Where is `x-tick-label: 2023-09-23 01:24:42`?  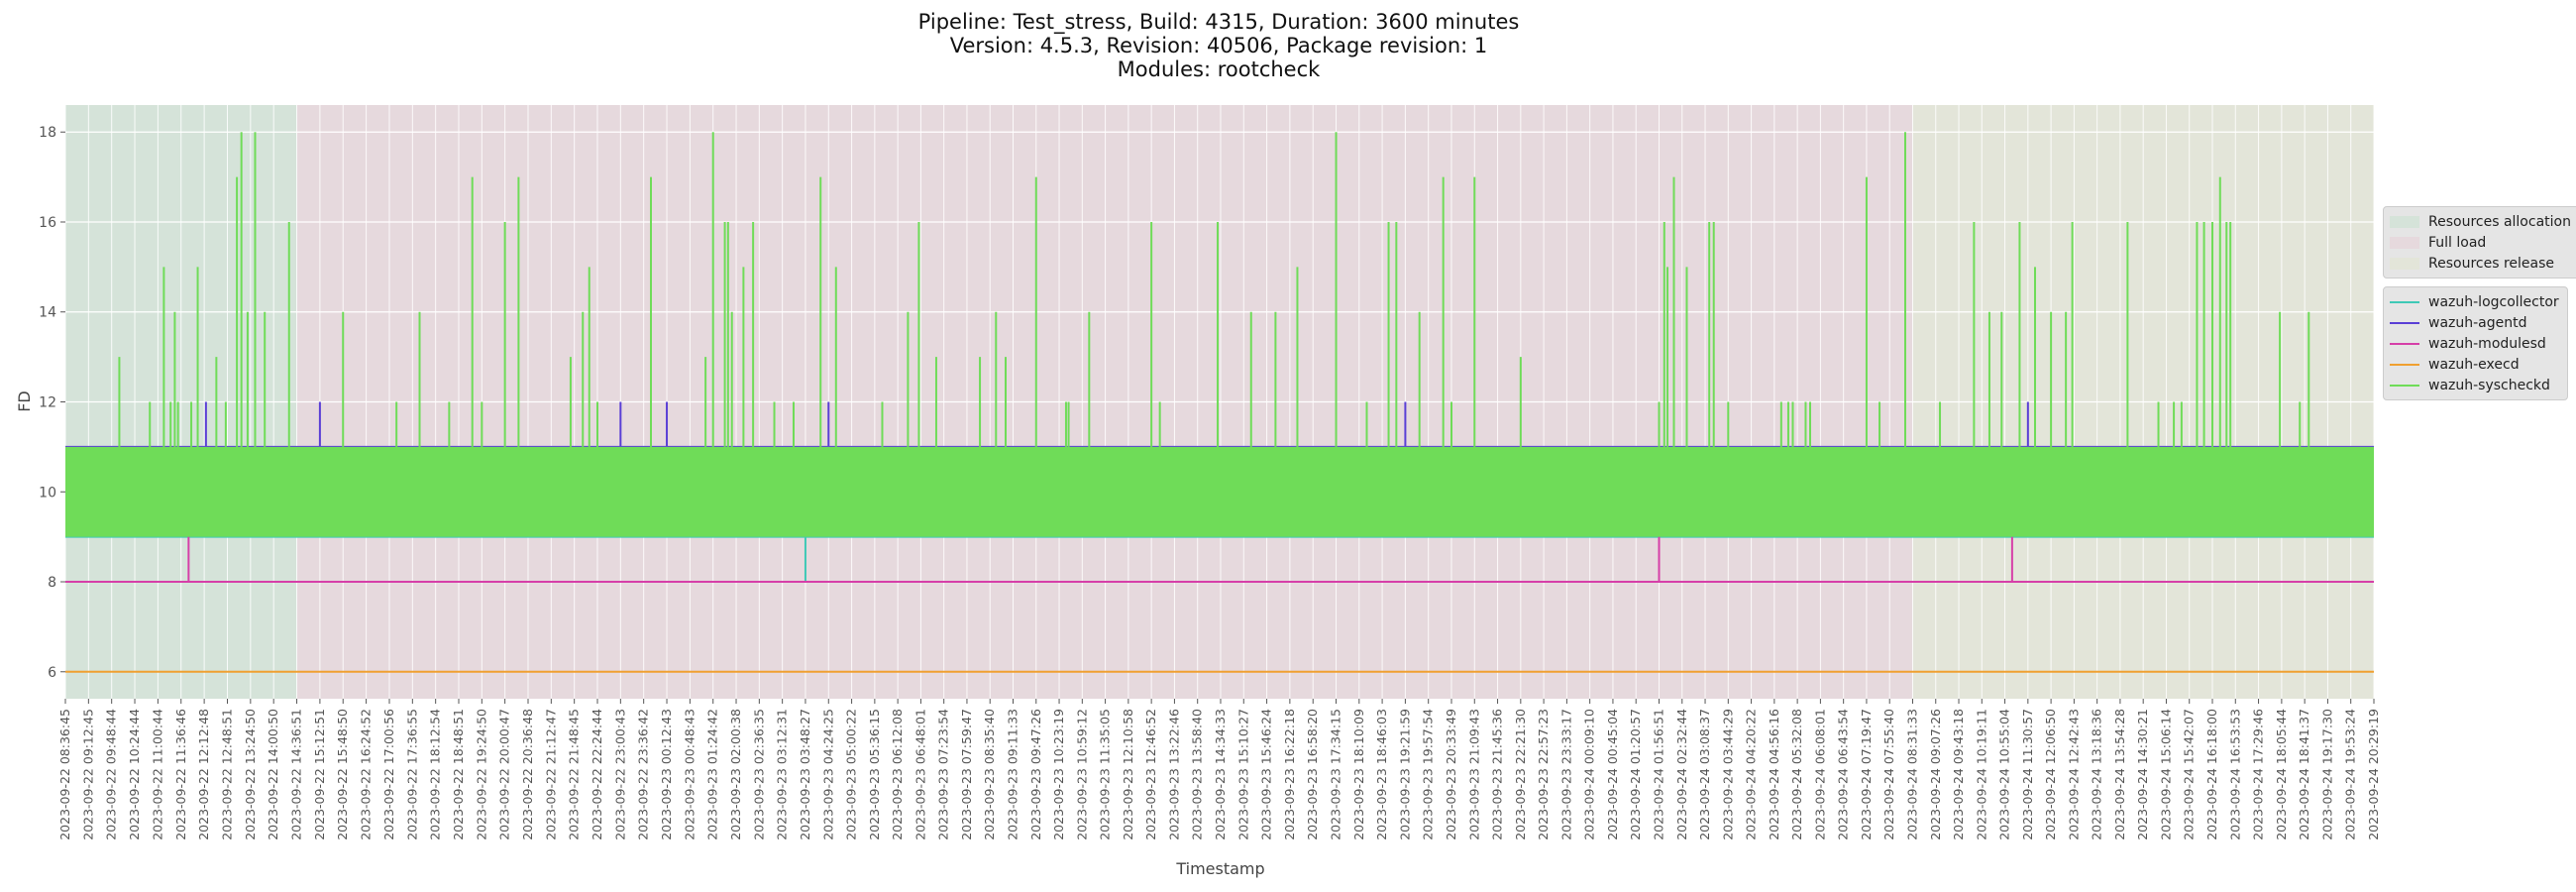
x-tick-label: 2023-09-23 01:24:42 is located at coordinates (712, 775).